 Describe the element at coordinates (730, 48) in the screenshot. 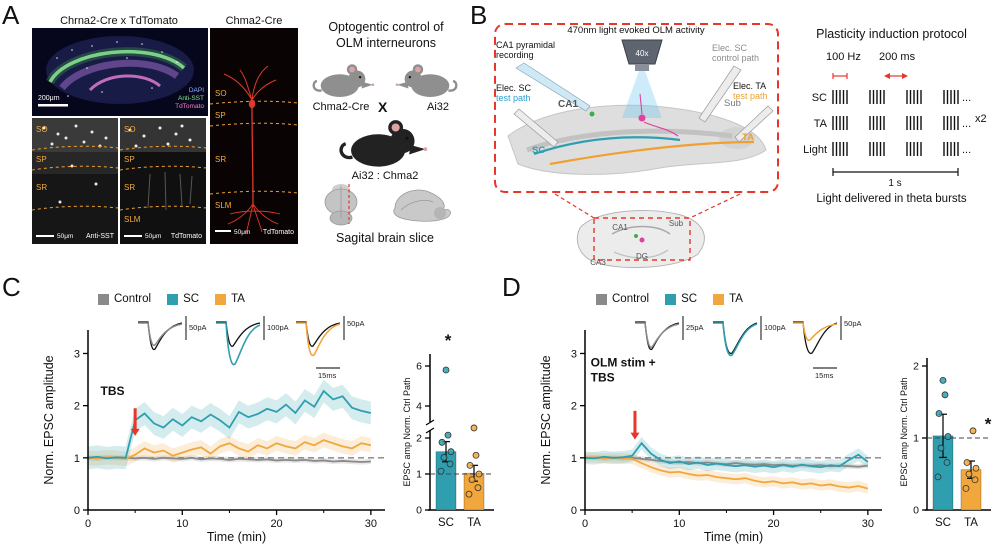

I see `elec-sc-control-label-line1: Elec. SC` at that location.